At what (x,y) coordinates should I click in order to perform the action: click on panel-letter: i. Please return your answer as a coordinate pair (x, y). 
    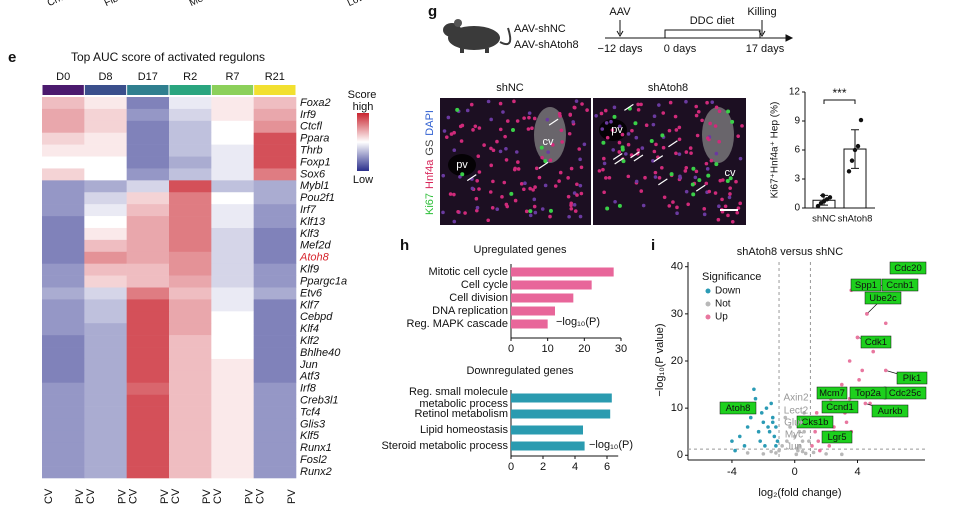
    Looking at the image, I should click on (653, 245).